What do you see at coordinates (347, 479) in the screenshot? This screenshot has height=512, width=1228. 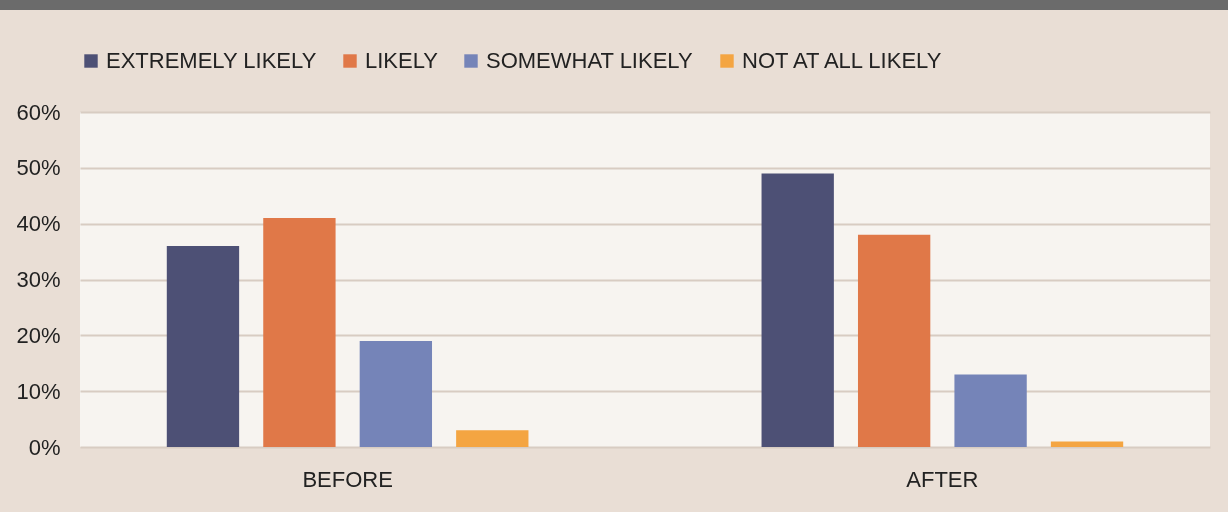 I see `x-tick-label: BEFORE` at bounding box center [347, 479].